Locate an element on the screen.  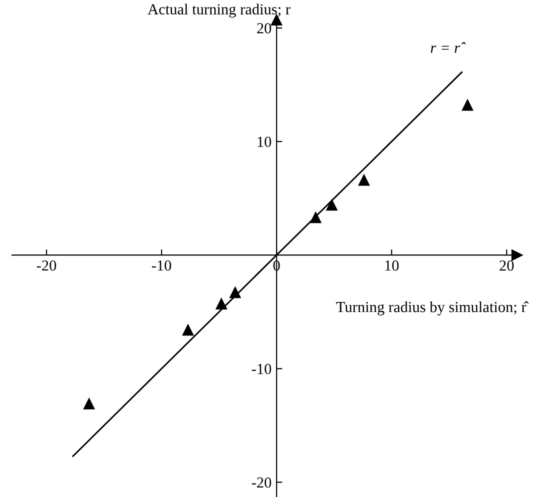
annotation: r = r̂ is located at coordinates (448, 47).